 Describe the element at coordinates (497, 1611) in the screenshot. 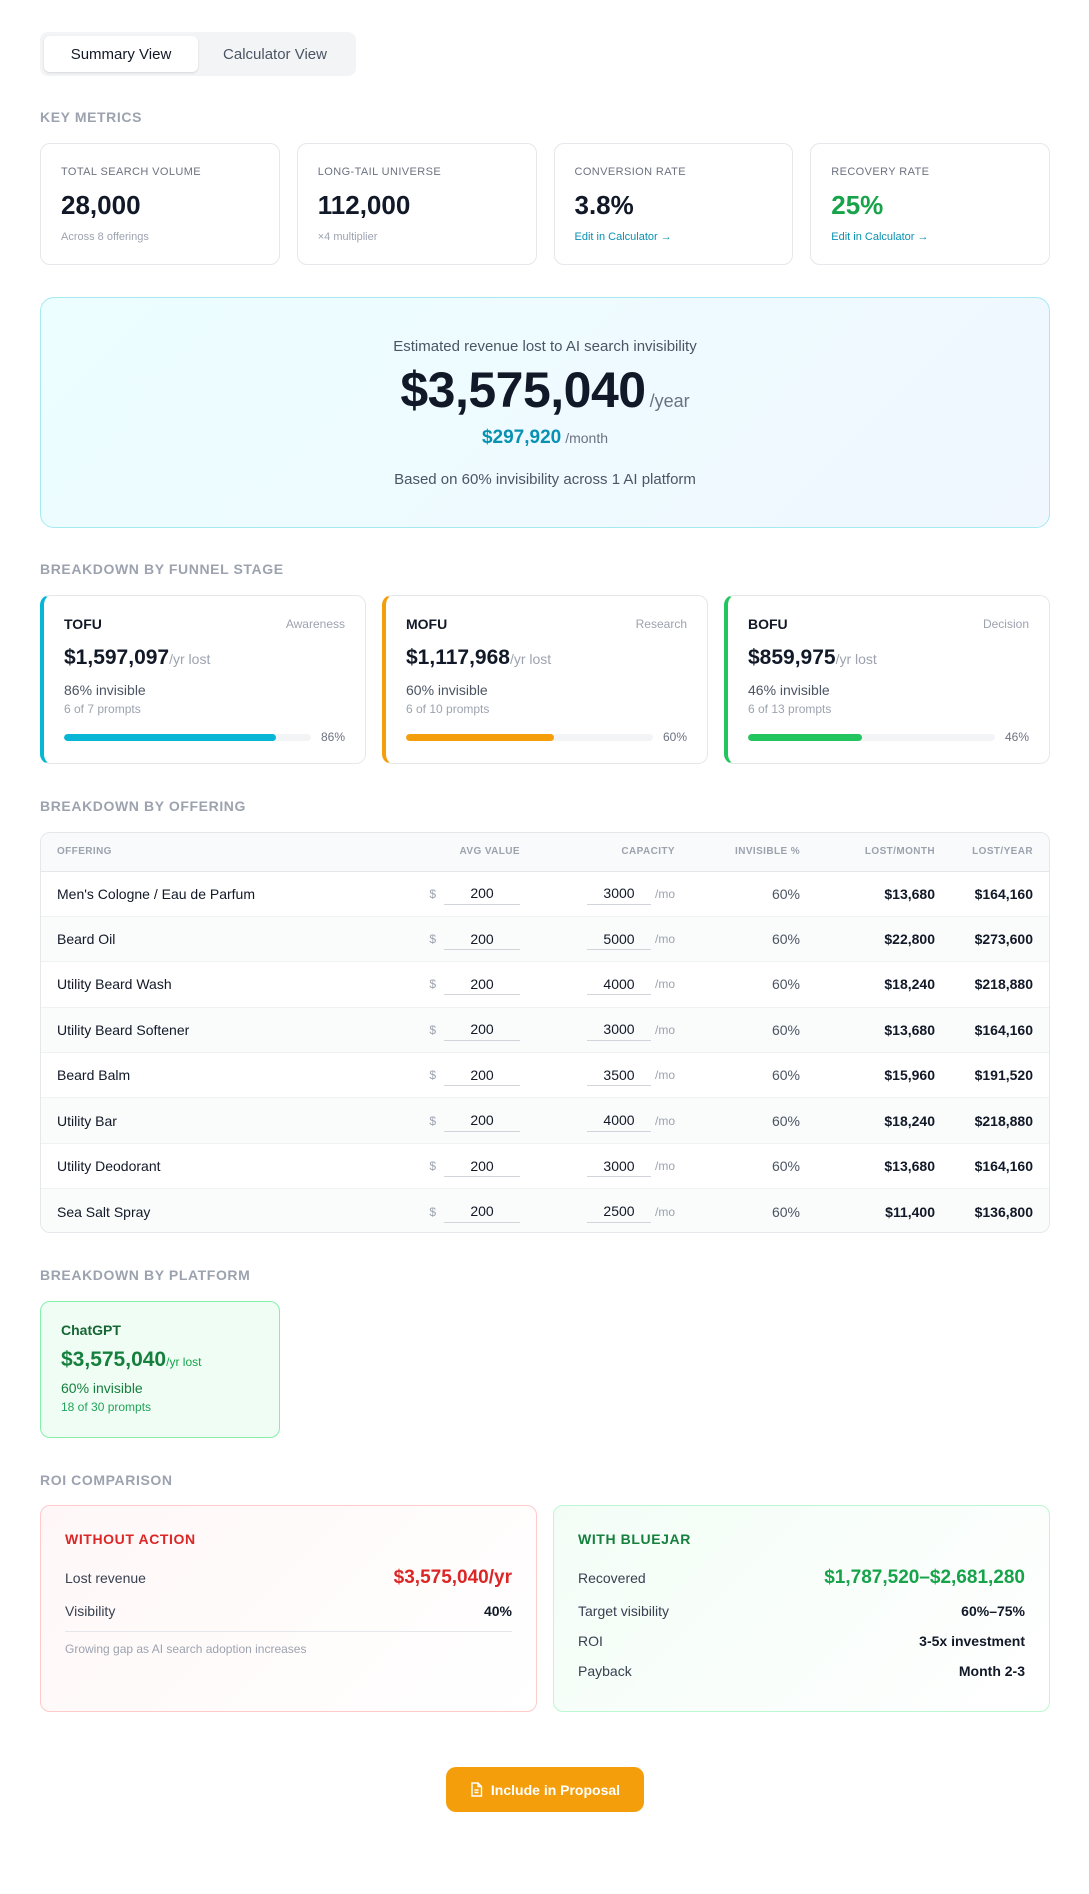

I see `roi-visibility-value: 40%` at that location.